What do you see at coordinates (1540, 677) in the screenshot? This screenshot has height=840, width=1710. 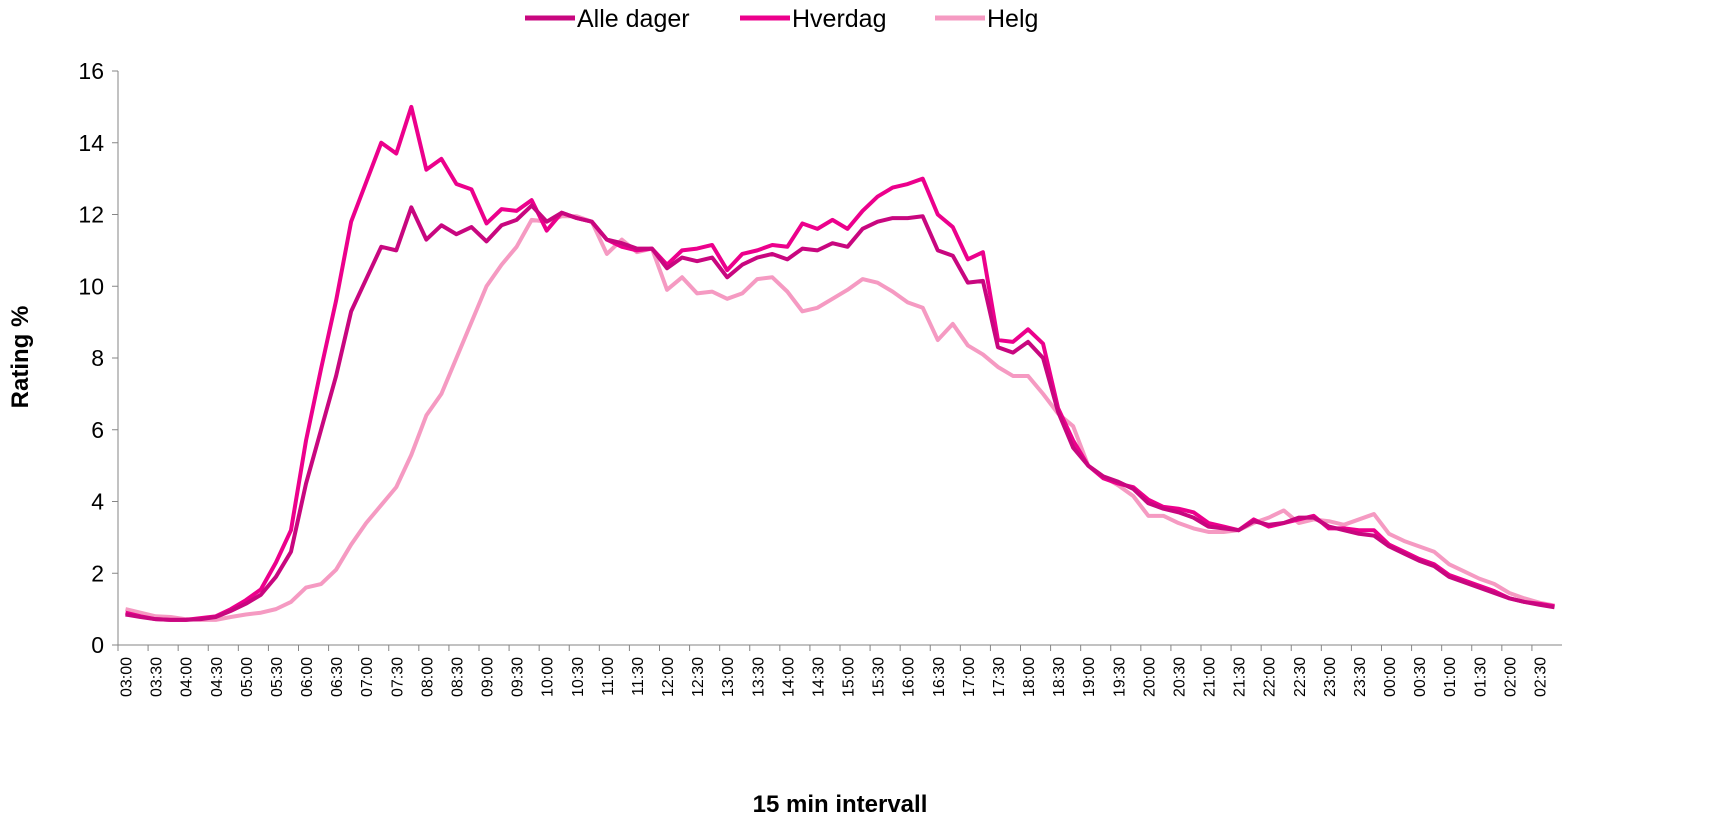 I see `x-tick-label: 02:30` at bounding box center [1540, 677].